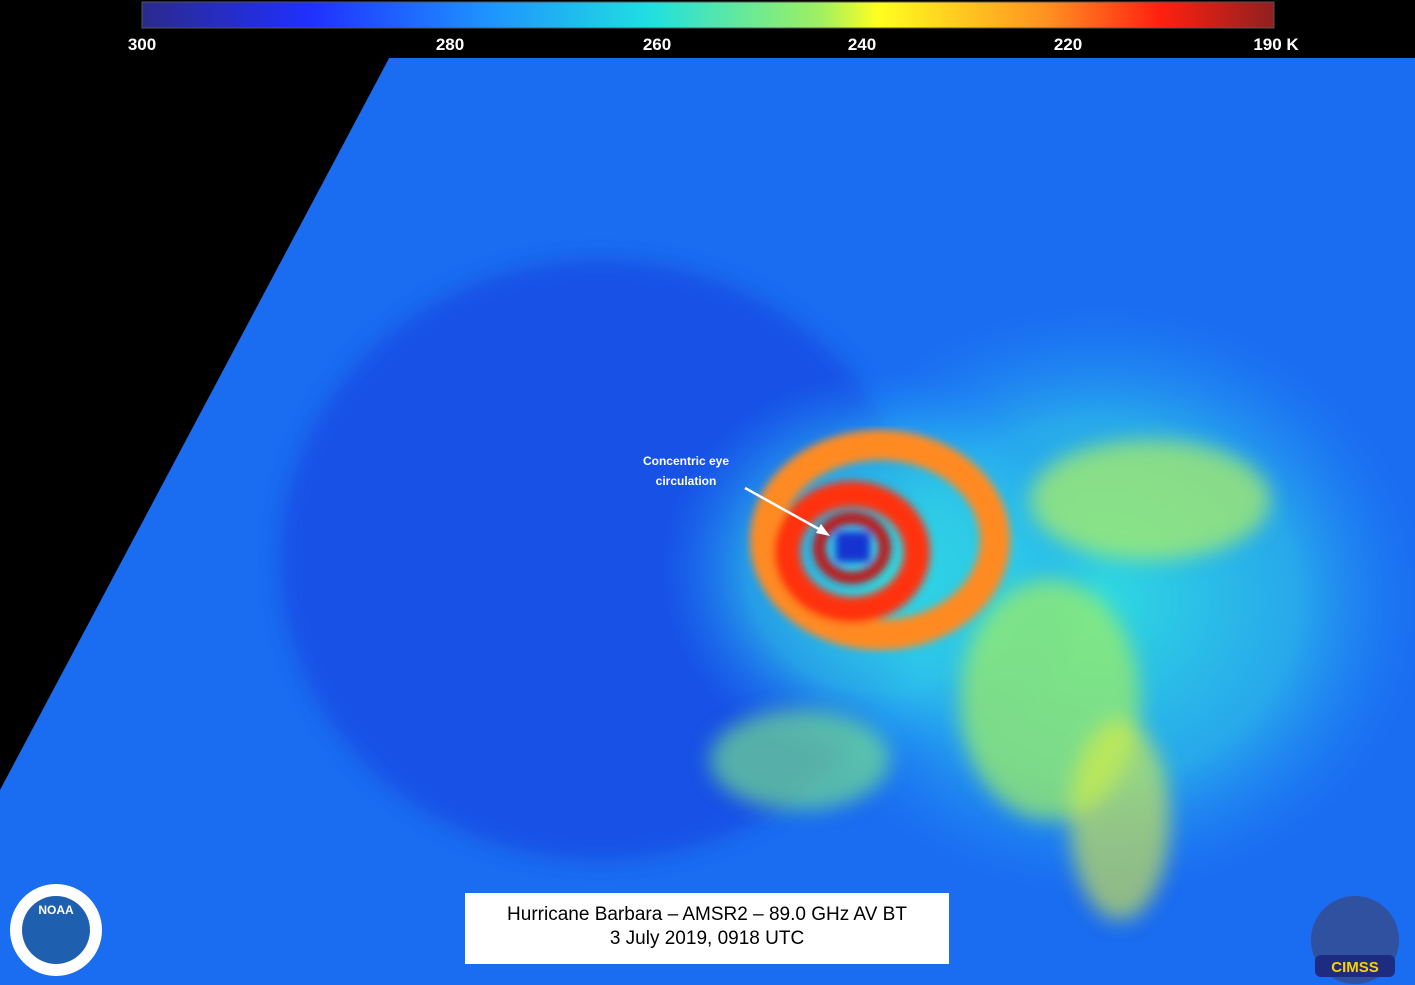  I want to click on colorbar-label: 260, so click(657, 44).